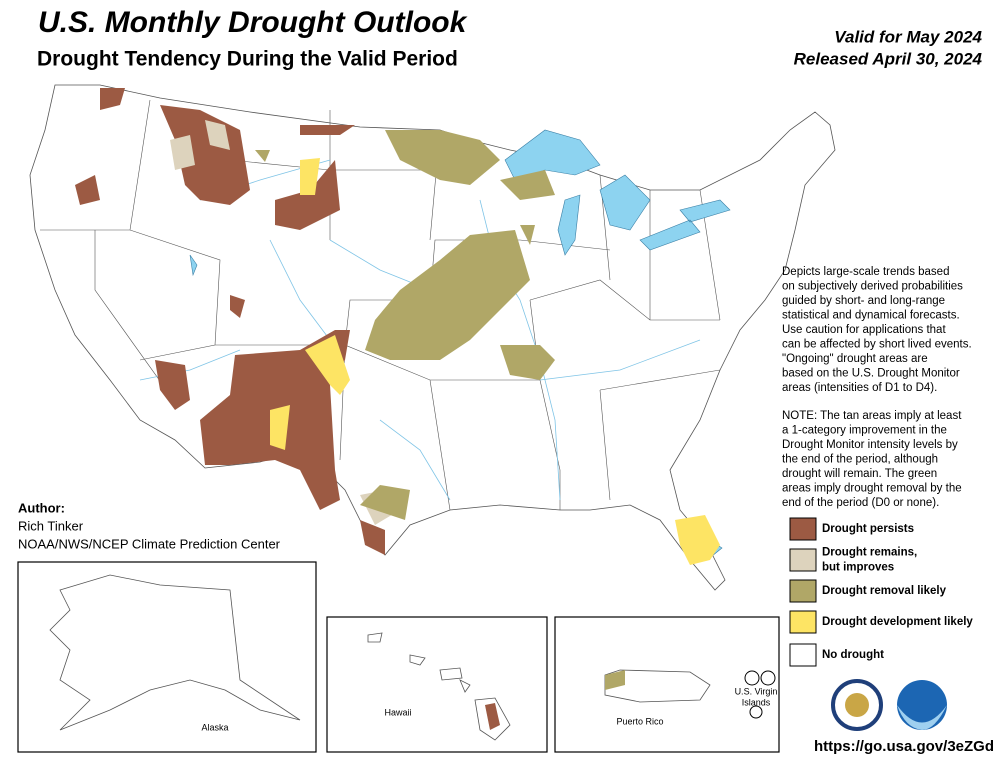 The width and height of the screenshot is (999, 772). What do you see at coordinates (888, 58) in the screenshot?
I see `release-date: Released April 30, 2024` at bounding box center [888, 58].